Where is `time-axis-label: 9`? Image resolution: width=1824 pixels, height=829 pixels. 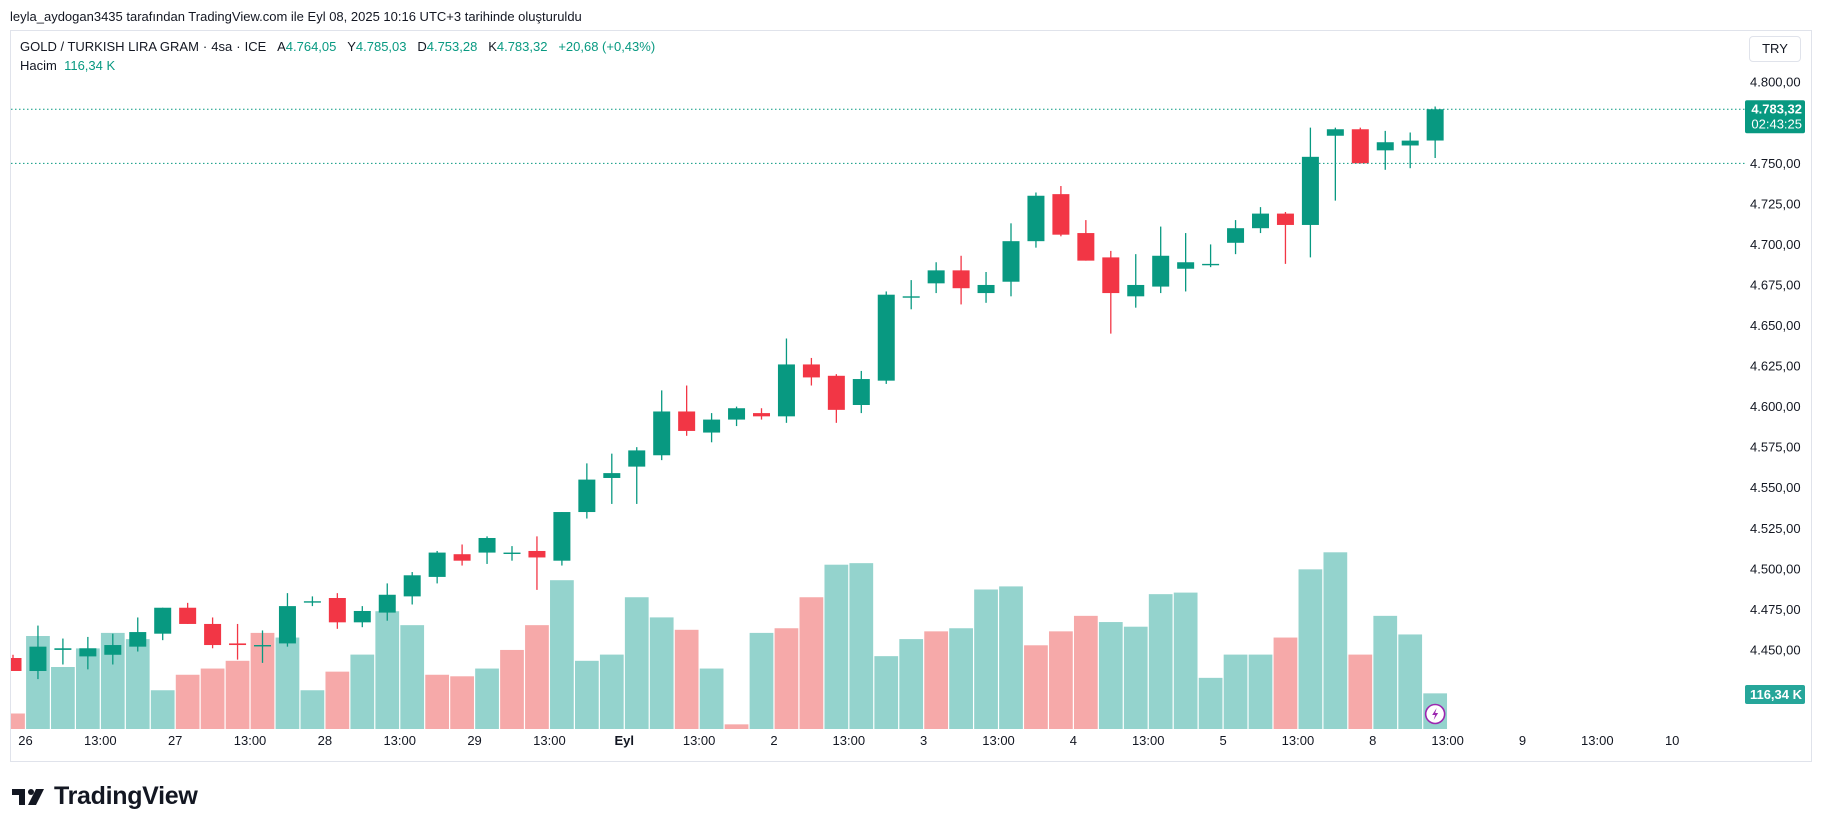 time-axis-label: 9 is located at coordinates (1522, 740).